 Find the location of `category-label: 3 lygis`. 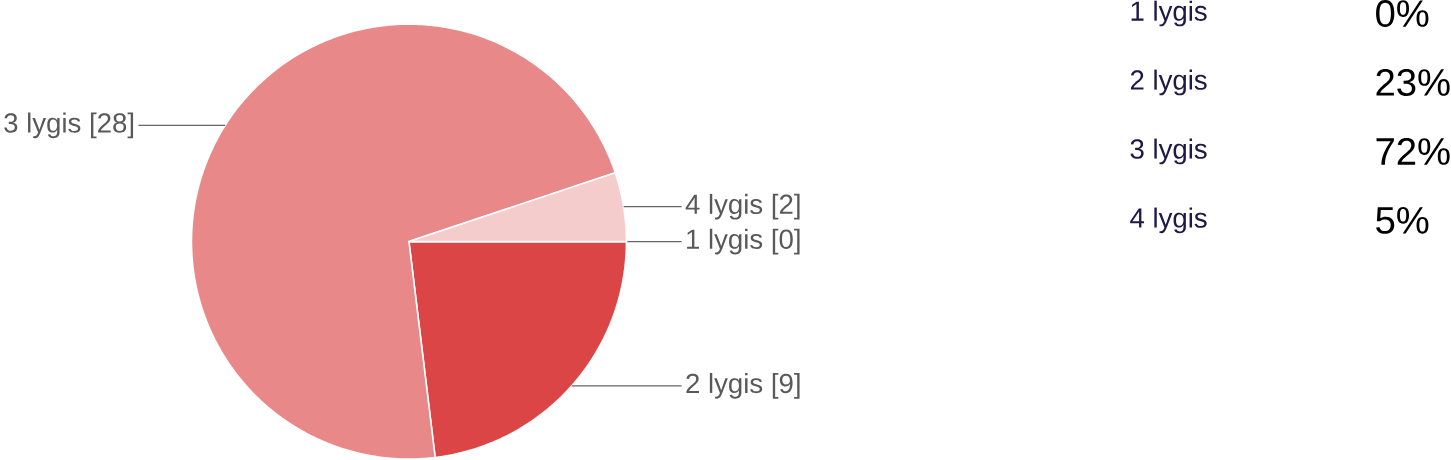

category-label: 3 lygis is located at coordinates (1168, 151).